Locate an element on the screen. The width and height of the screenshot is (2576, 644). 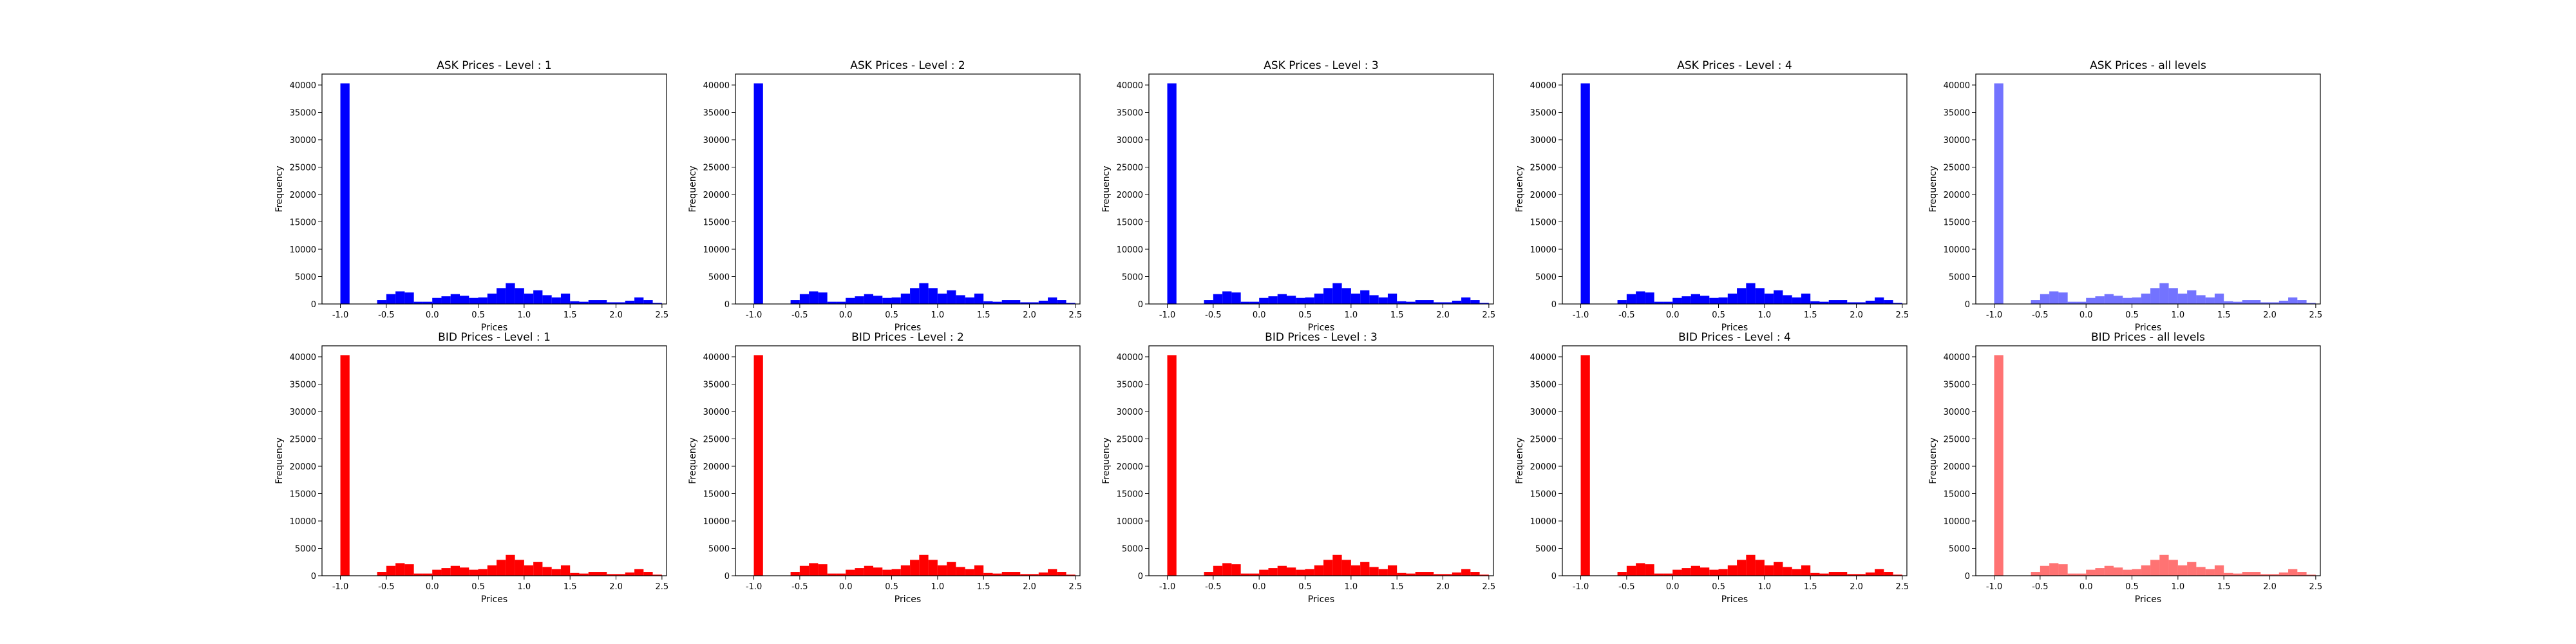
x-tick-label: -1.0 is located at coordinates (754, 315).